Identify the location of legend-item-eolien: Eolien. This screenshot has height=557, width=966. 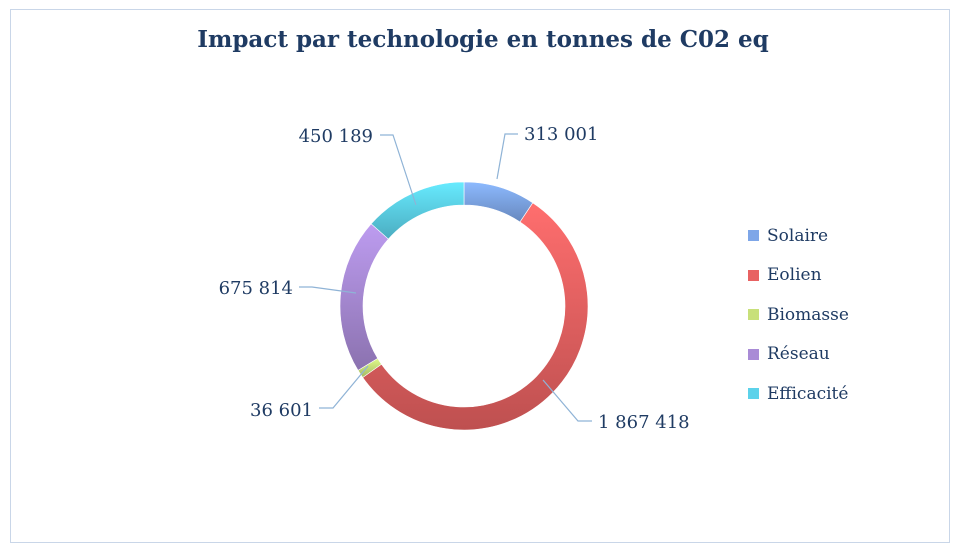
(798, 276).